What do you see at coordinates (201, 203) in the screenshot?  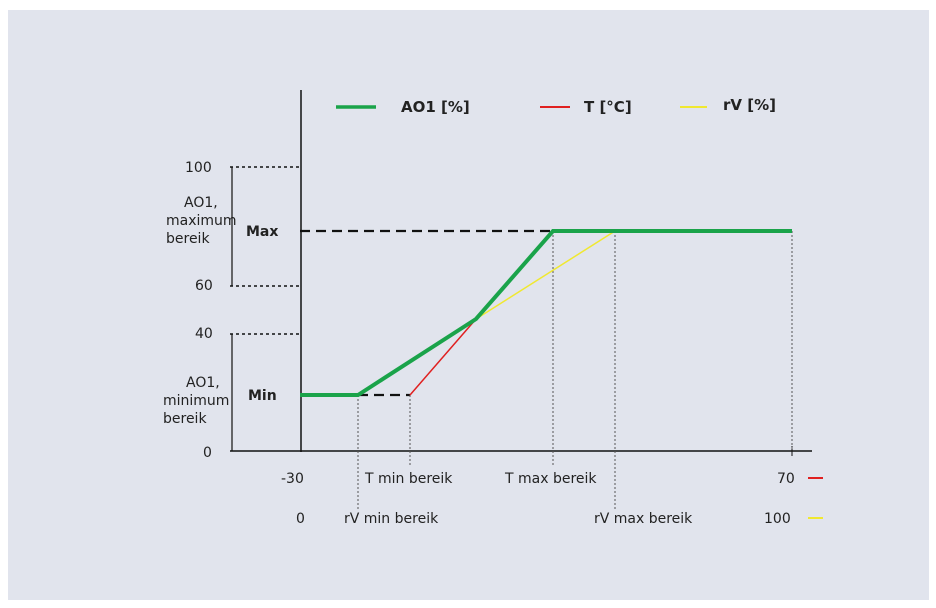 I see `max-range-label-1: AO1,` at bounding box center [201, 203].